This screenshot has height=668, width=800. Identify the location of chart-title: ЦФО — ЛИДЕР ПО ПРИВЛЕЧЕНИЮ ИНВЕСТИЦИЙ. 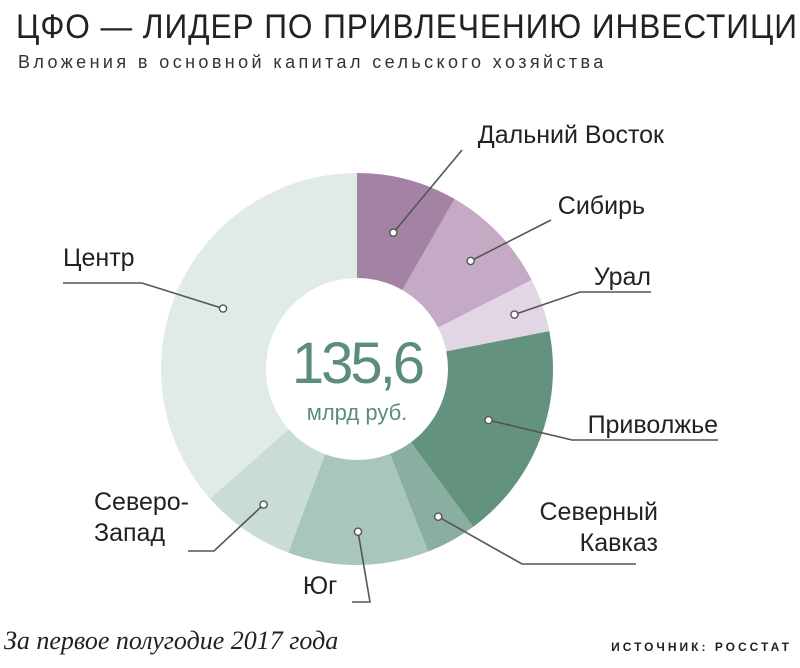
(408, 27).